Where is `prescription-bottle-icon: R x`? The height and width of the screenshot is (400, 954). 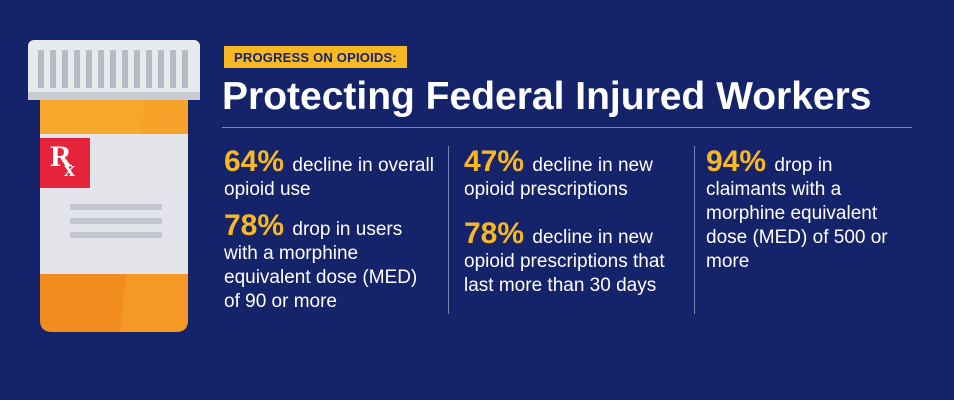
prescription-bottle-icon: R x is located at coordinates (114, 190).